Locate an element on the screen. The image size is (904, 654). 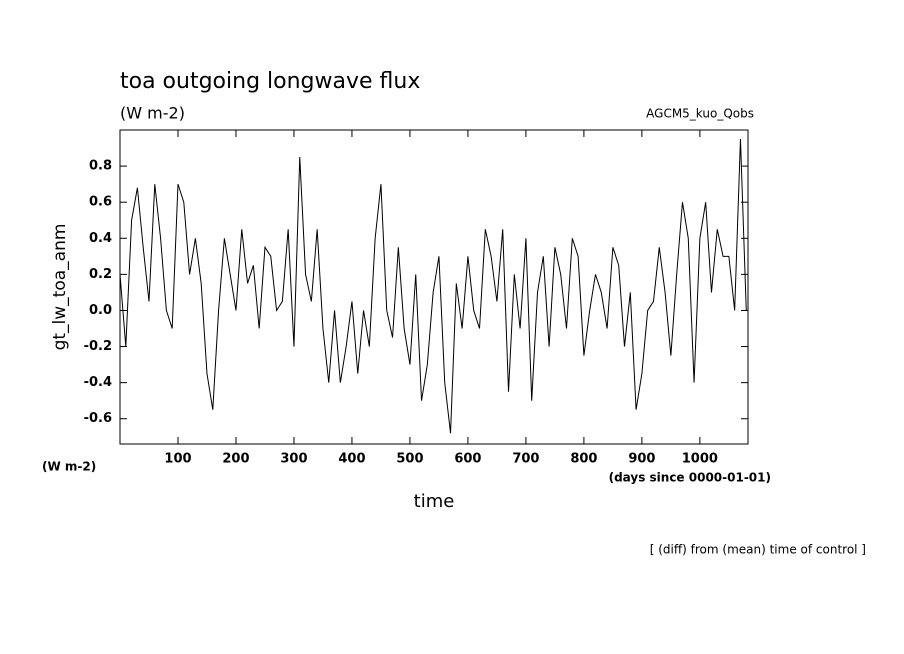
x-tick-label: 700 is located at coordinates (525, 459).